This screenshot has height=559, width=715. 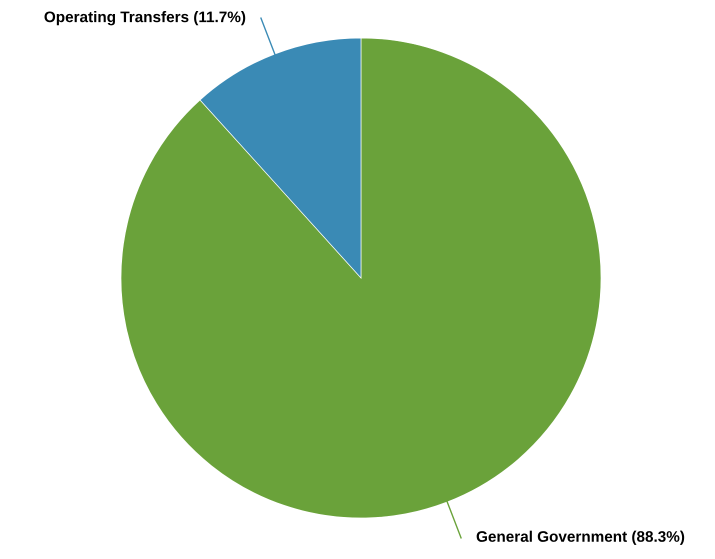 What do you see at coordinates (145, 18) in the screenshot?
I see `slice-label: Operating Transfers (11.7%)` at bounding box center [145, 18].